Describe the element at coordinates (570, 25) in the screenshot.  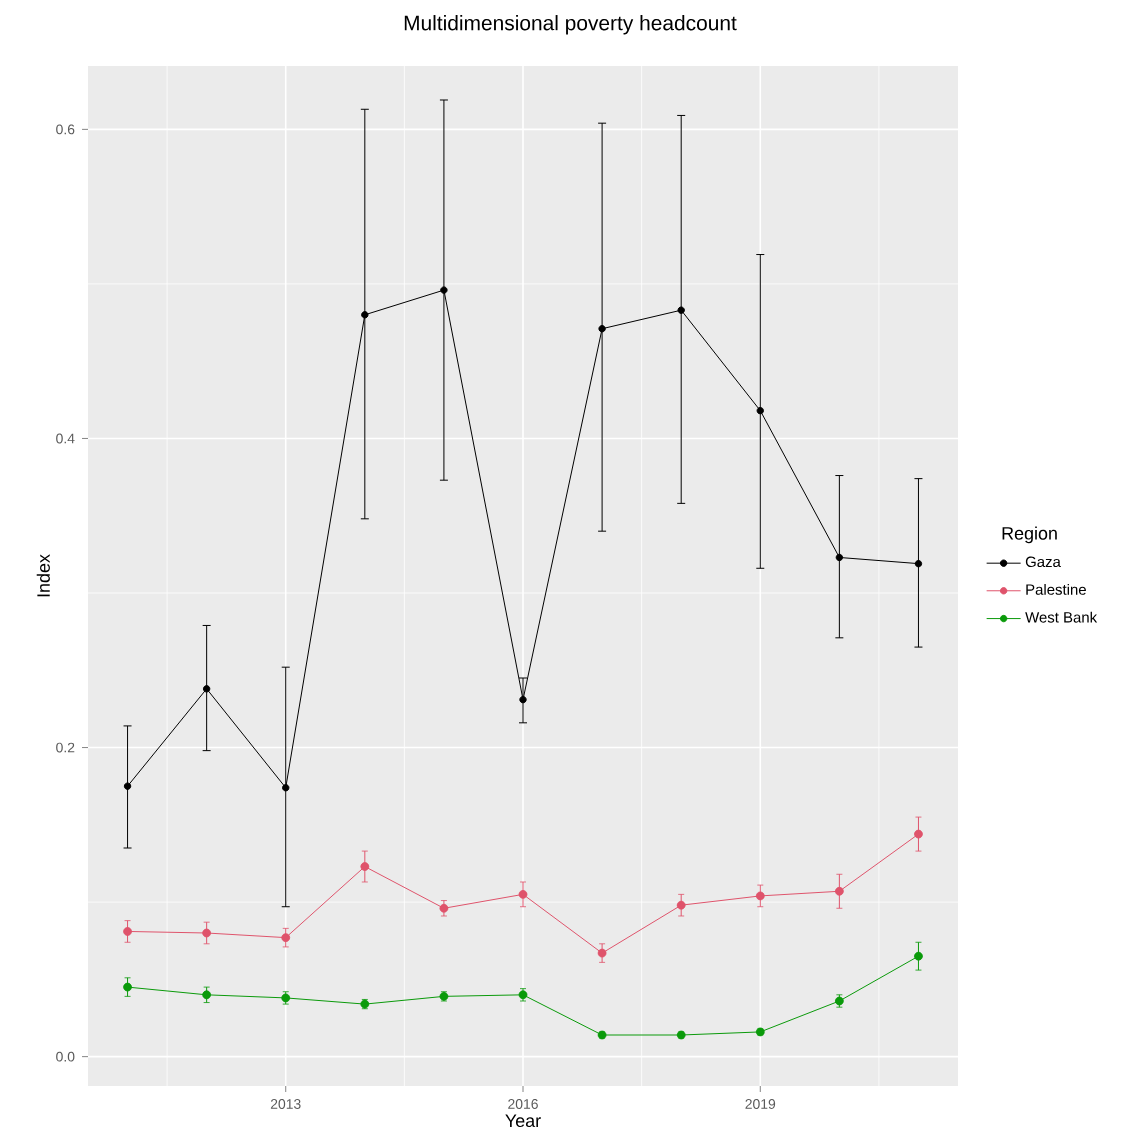
I see `chart-title: Multidimensional poverty headcount` at that location.